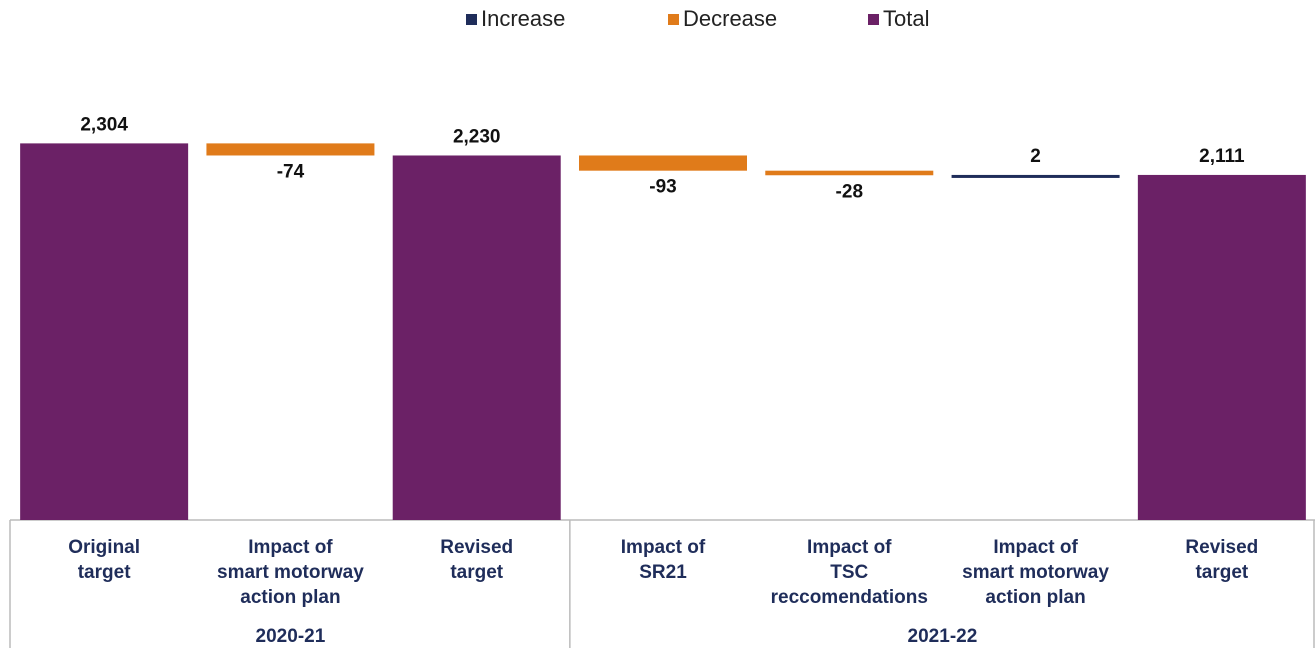 The height and width of the screenshot is (648, 1315). I want to click on legend-label: Decrease, so click(730, 18).